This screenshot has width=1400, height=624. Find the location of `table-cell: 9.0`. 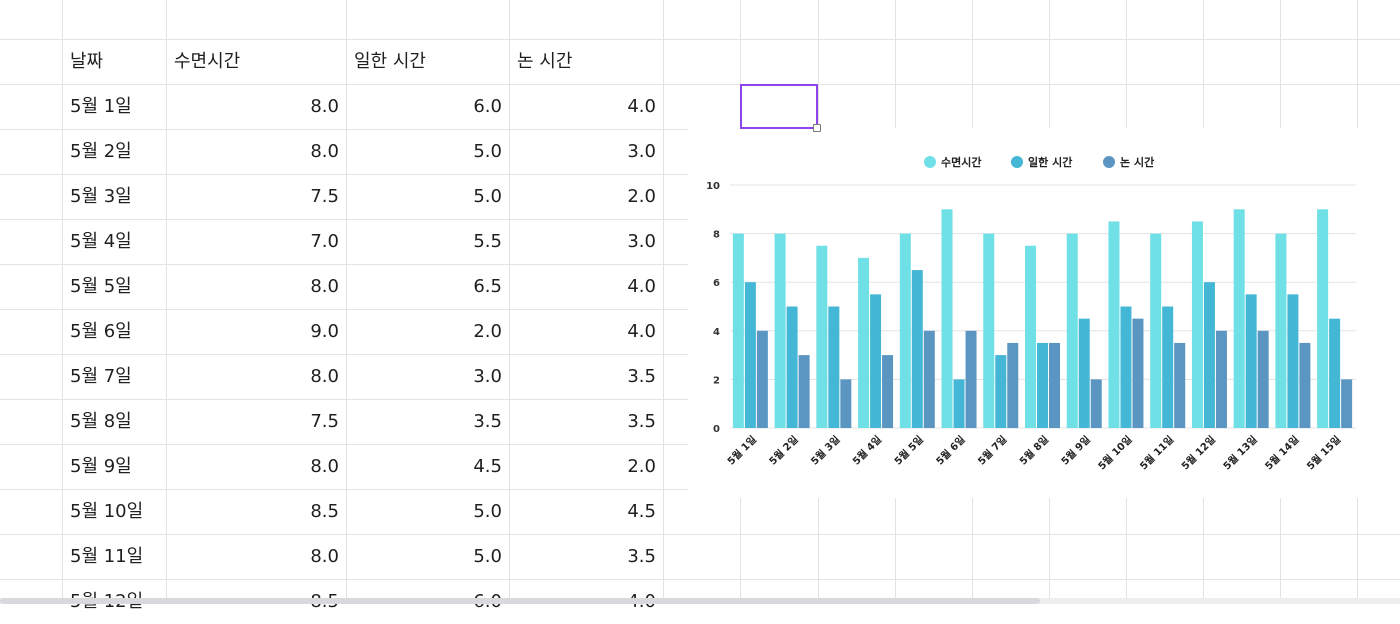

table-cell: 9.0 is located at coordinates (324, 331).